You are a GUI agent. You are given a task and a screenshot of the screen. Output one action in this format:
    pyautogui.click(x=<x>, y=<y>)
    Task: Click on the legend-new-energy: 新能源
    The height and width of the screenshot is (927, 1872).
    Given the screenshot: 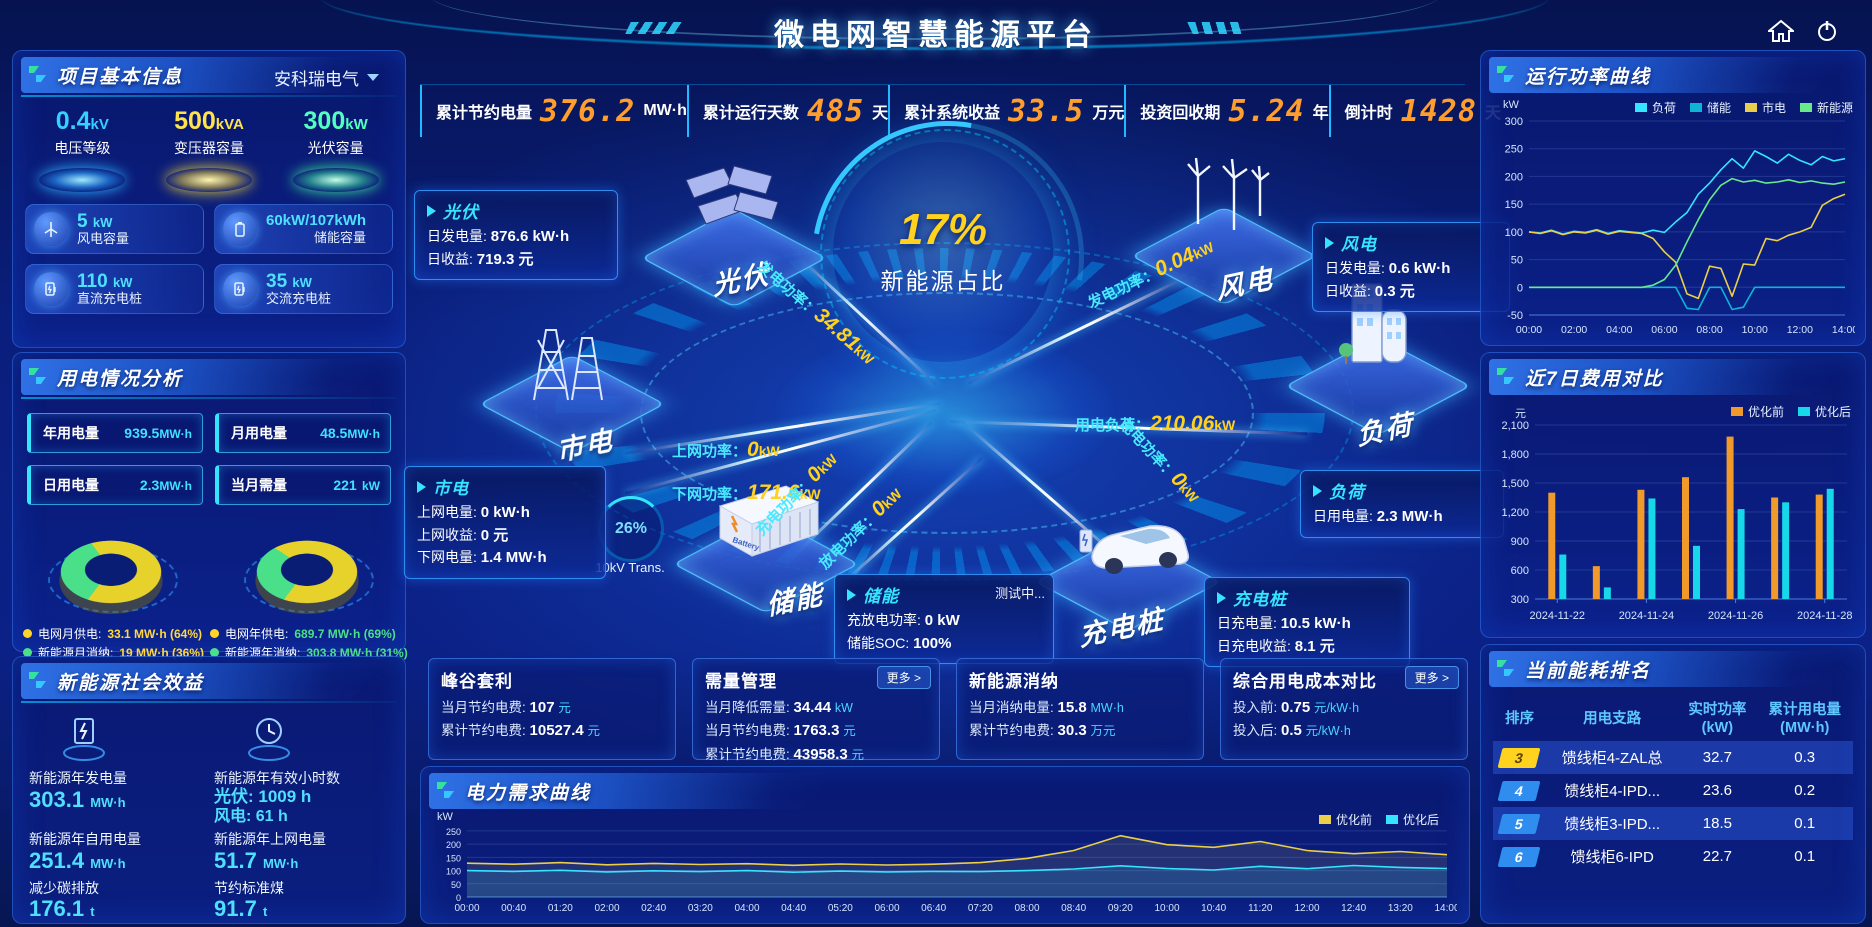 What is the action you would take?
    pyautogui.click(x=1826, y=107)
    